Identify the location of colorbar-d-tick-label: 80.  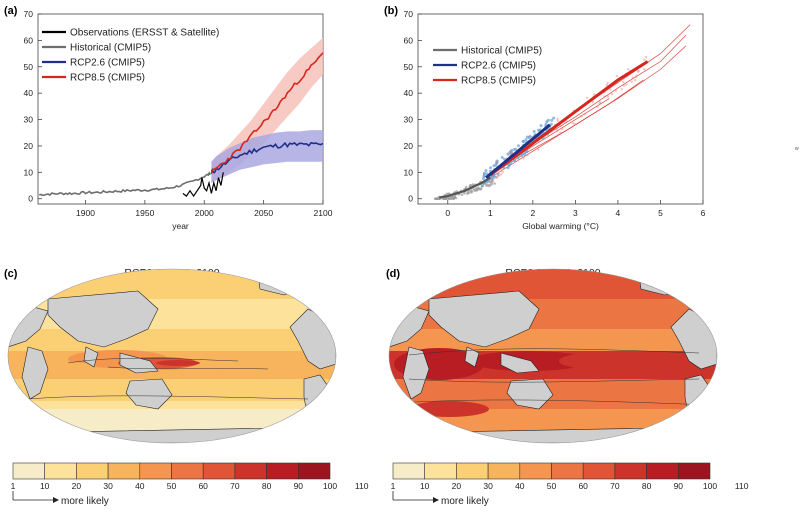
(647, 486).